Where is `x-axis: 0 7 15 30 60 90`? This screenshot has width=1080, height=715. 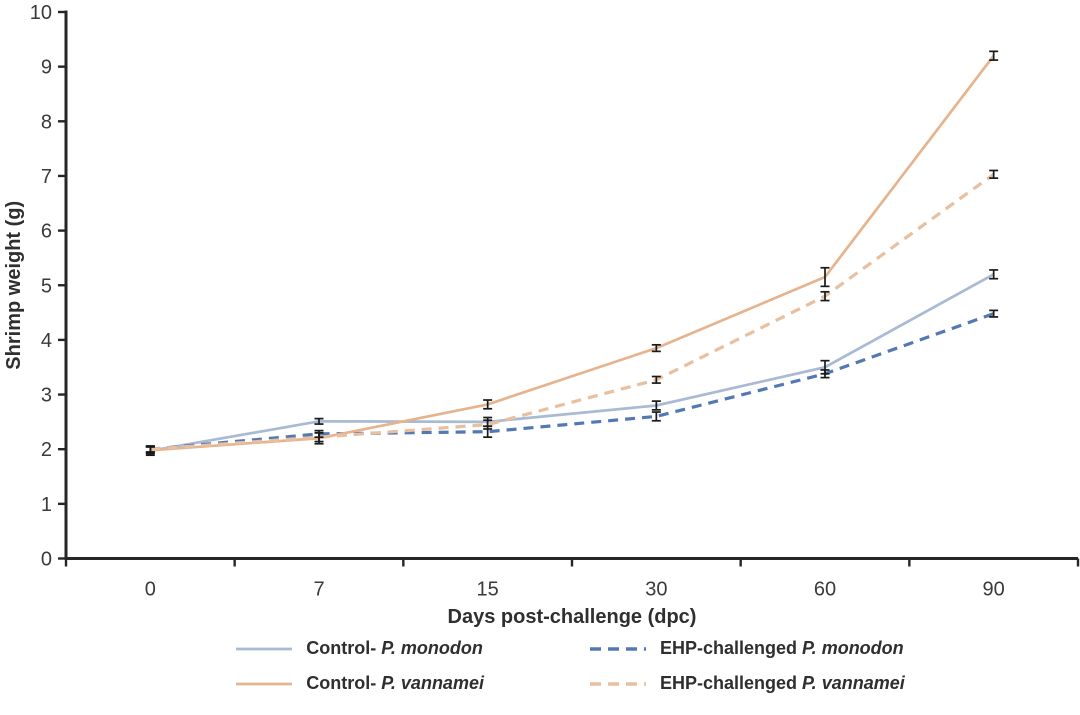 x-axis: 0 7 15 30 60 90 is located at coordinates (572, 579).